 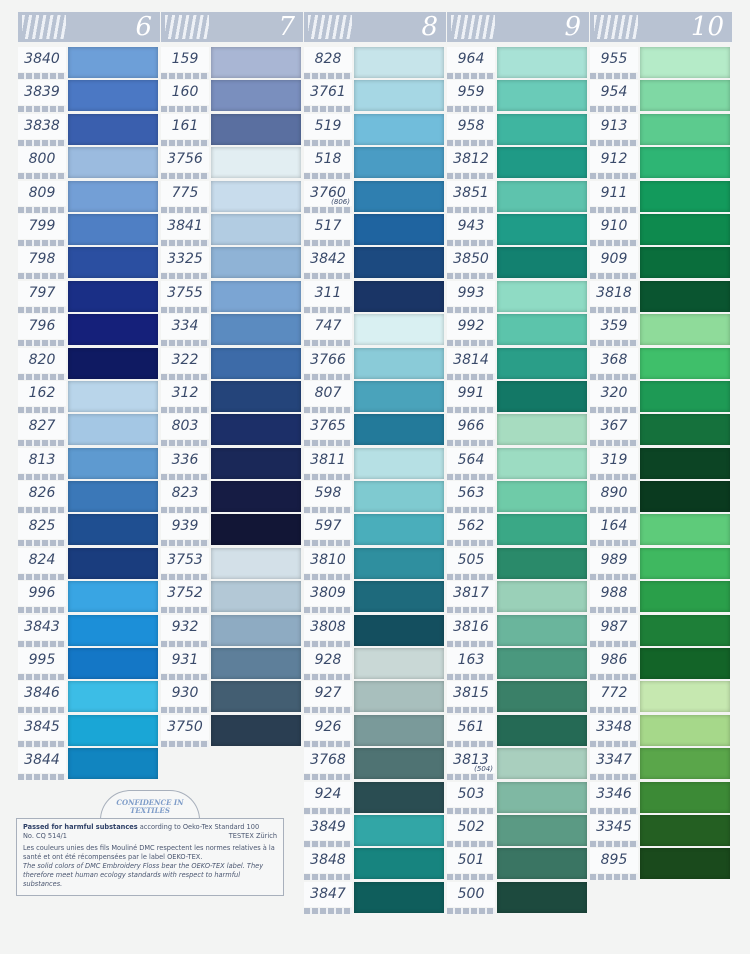 What do you see at coordinates (661, 530) in the screenshot?
I see `thread-row: 164` at bounding box center [661, 530].